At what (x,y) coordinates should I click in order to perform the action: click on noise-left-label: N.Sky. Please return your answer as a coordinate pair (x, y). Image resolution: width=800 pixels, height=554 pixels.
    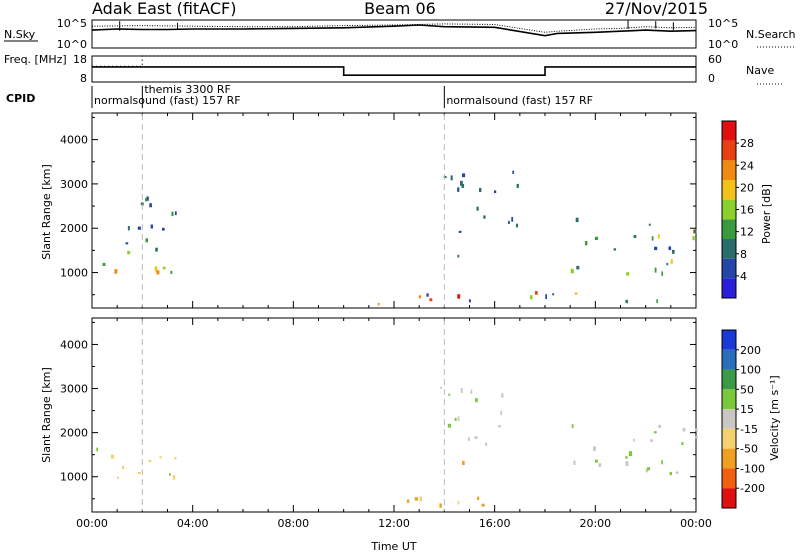
    Looking at the image, I should click on (20, 34).